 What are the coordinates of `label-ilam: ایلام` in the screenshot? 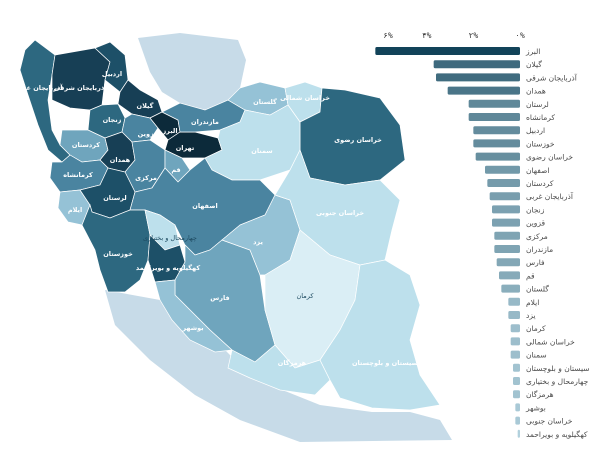 It's located at (75, 210).